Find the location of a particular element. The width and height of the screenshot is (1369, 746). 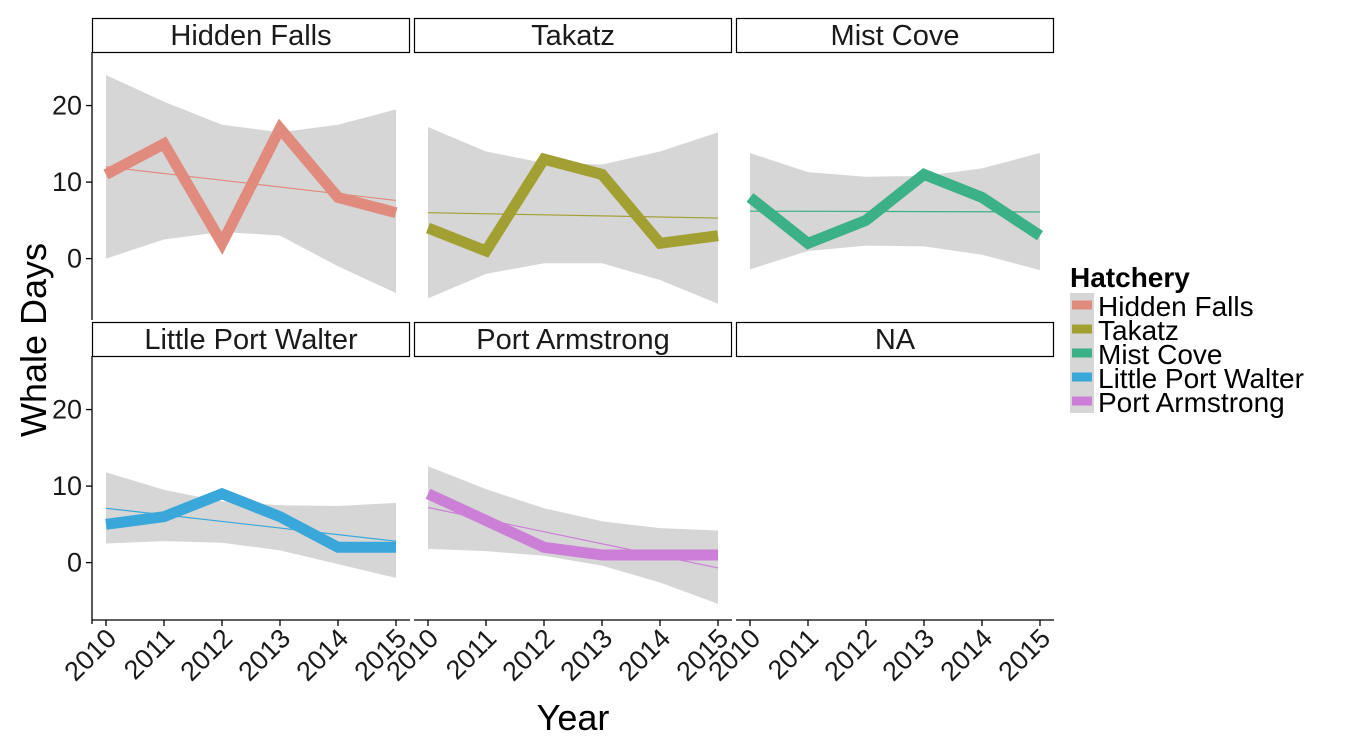

legend-item-takatz: Takatz is located at coordinates (1124, 330).